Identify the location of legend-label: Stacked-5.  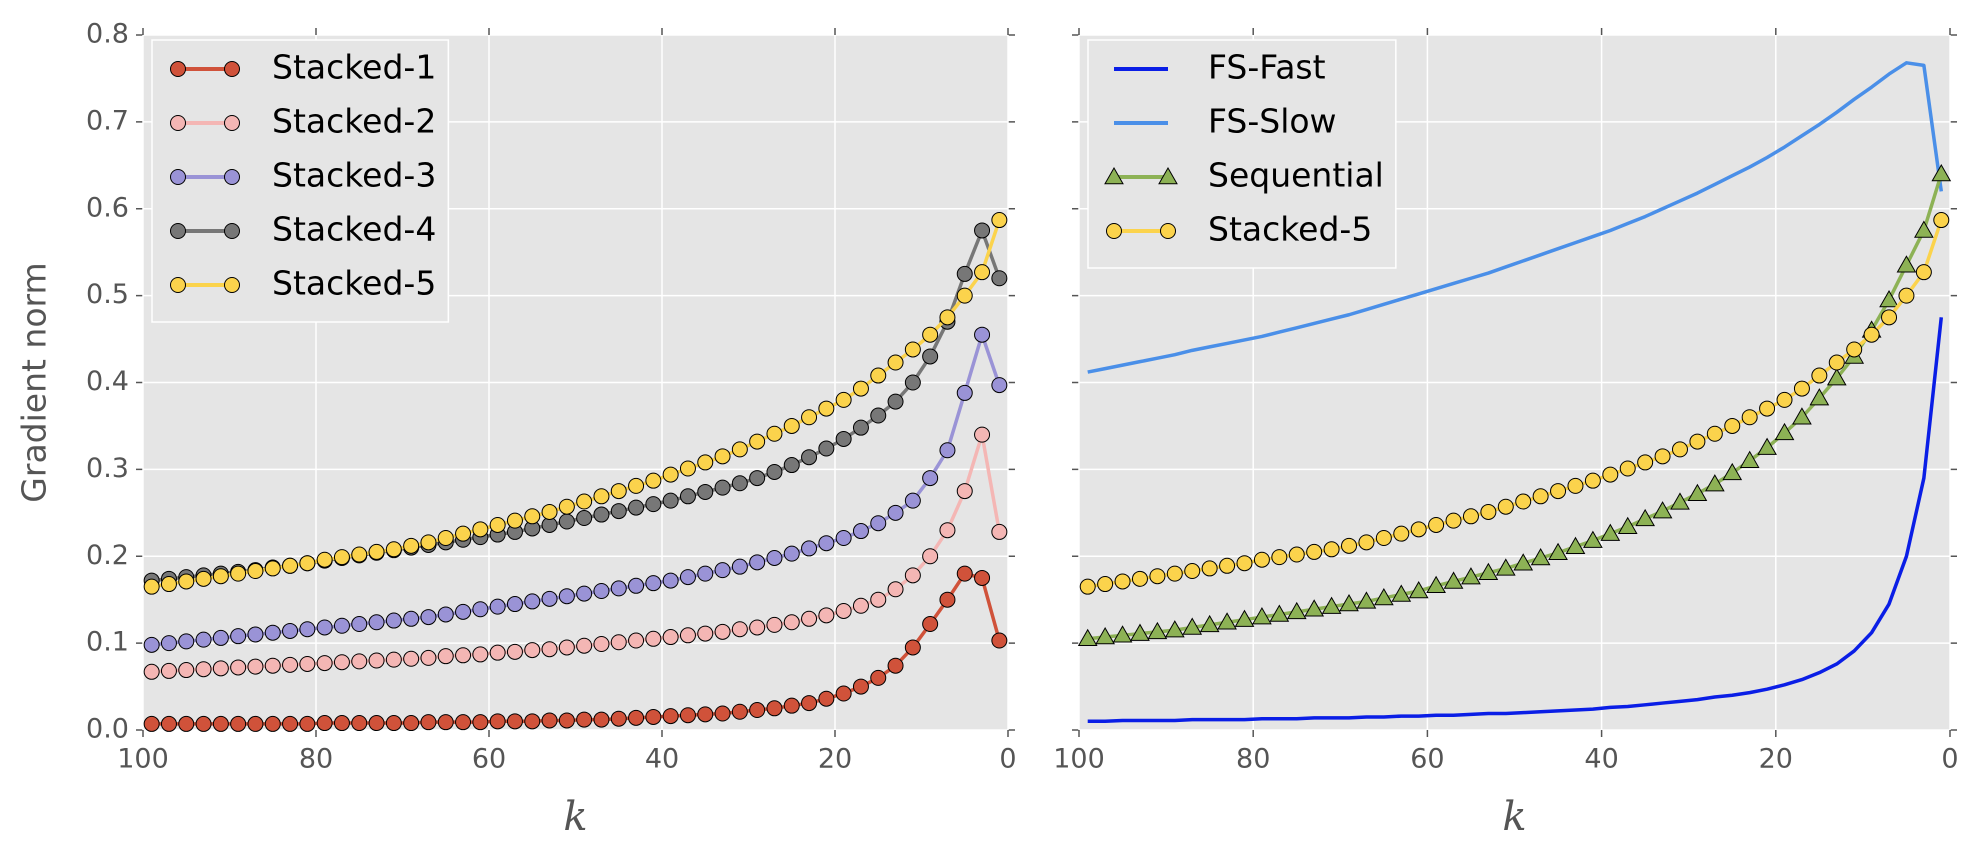
(1290, 229).